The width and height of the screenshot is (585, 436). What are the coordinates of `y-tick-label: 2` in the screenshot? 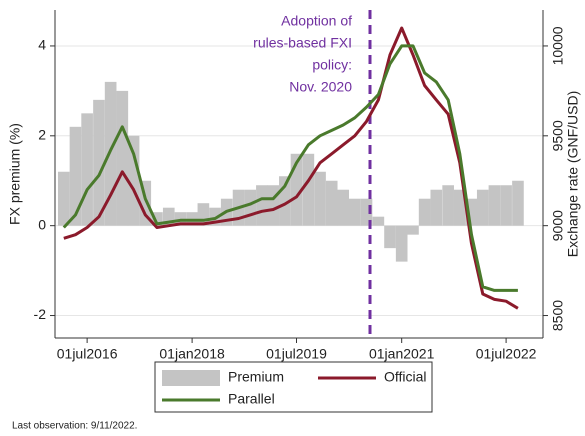 It's located at (42, 135).